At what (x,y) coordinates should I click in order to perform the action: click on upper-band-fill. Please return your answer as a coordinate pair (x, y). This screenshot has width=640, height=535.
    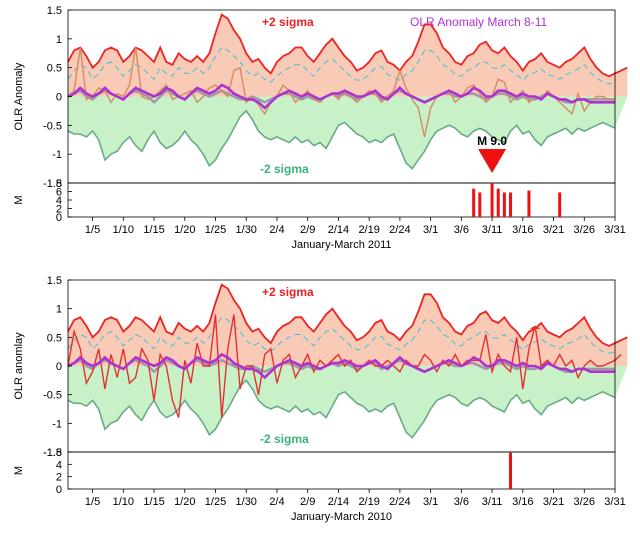
    Looking at the image, I should click on (348, 55).